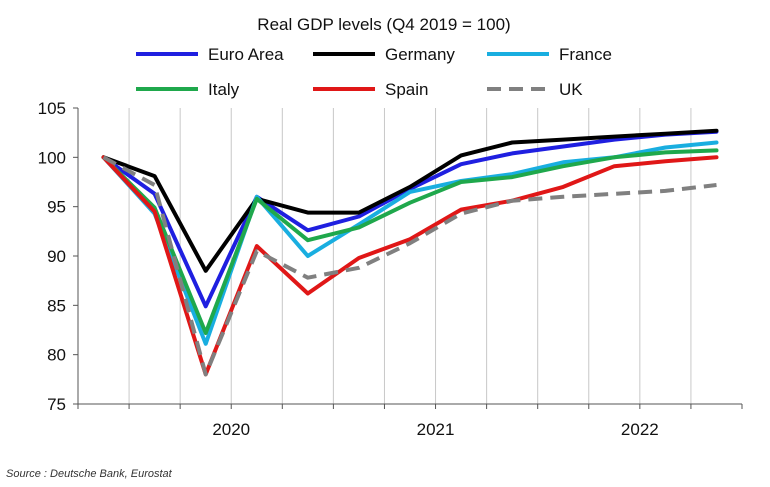 The width and height of the screenshot is (770, 487). What do you see at coordinates (246, 54) in the screenshot?
I see `legend-label-euro-area: Euro Area` at bounding box center [246, 54].